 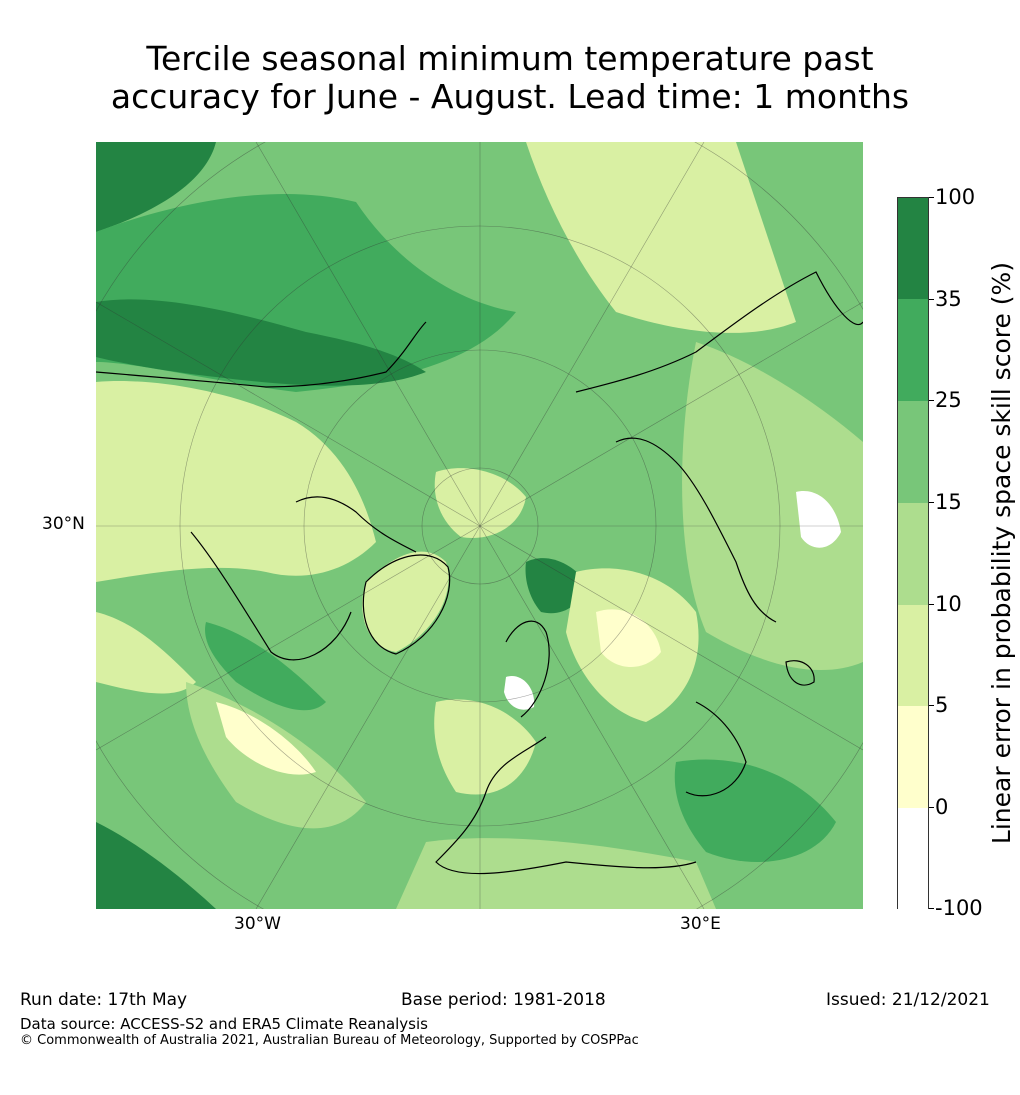 What do you see at coordinates (503, 1000) in the screenshot?
I see `base-period: Base period: 1981-2018` at bounding box center [503, 1000].